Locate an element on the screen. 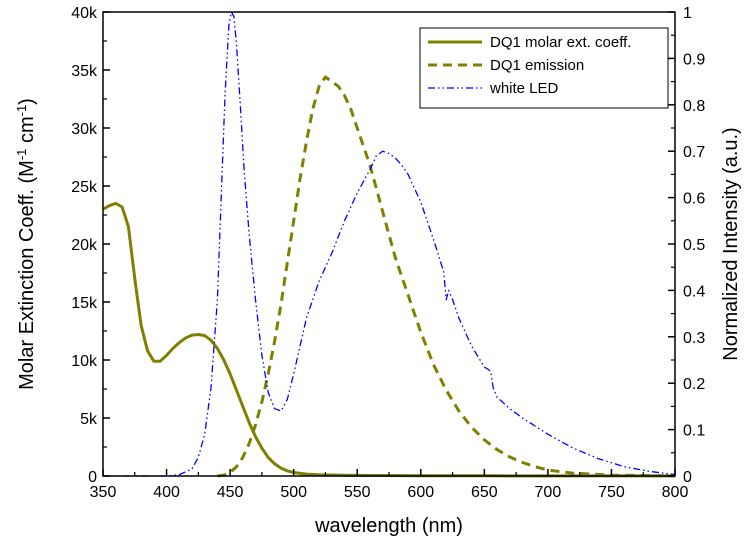  y-right-tick-label: 0.6 is located at coordinates (694, 199).